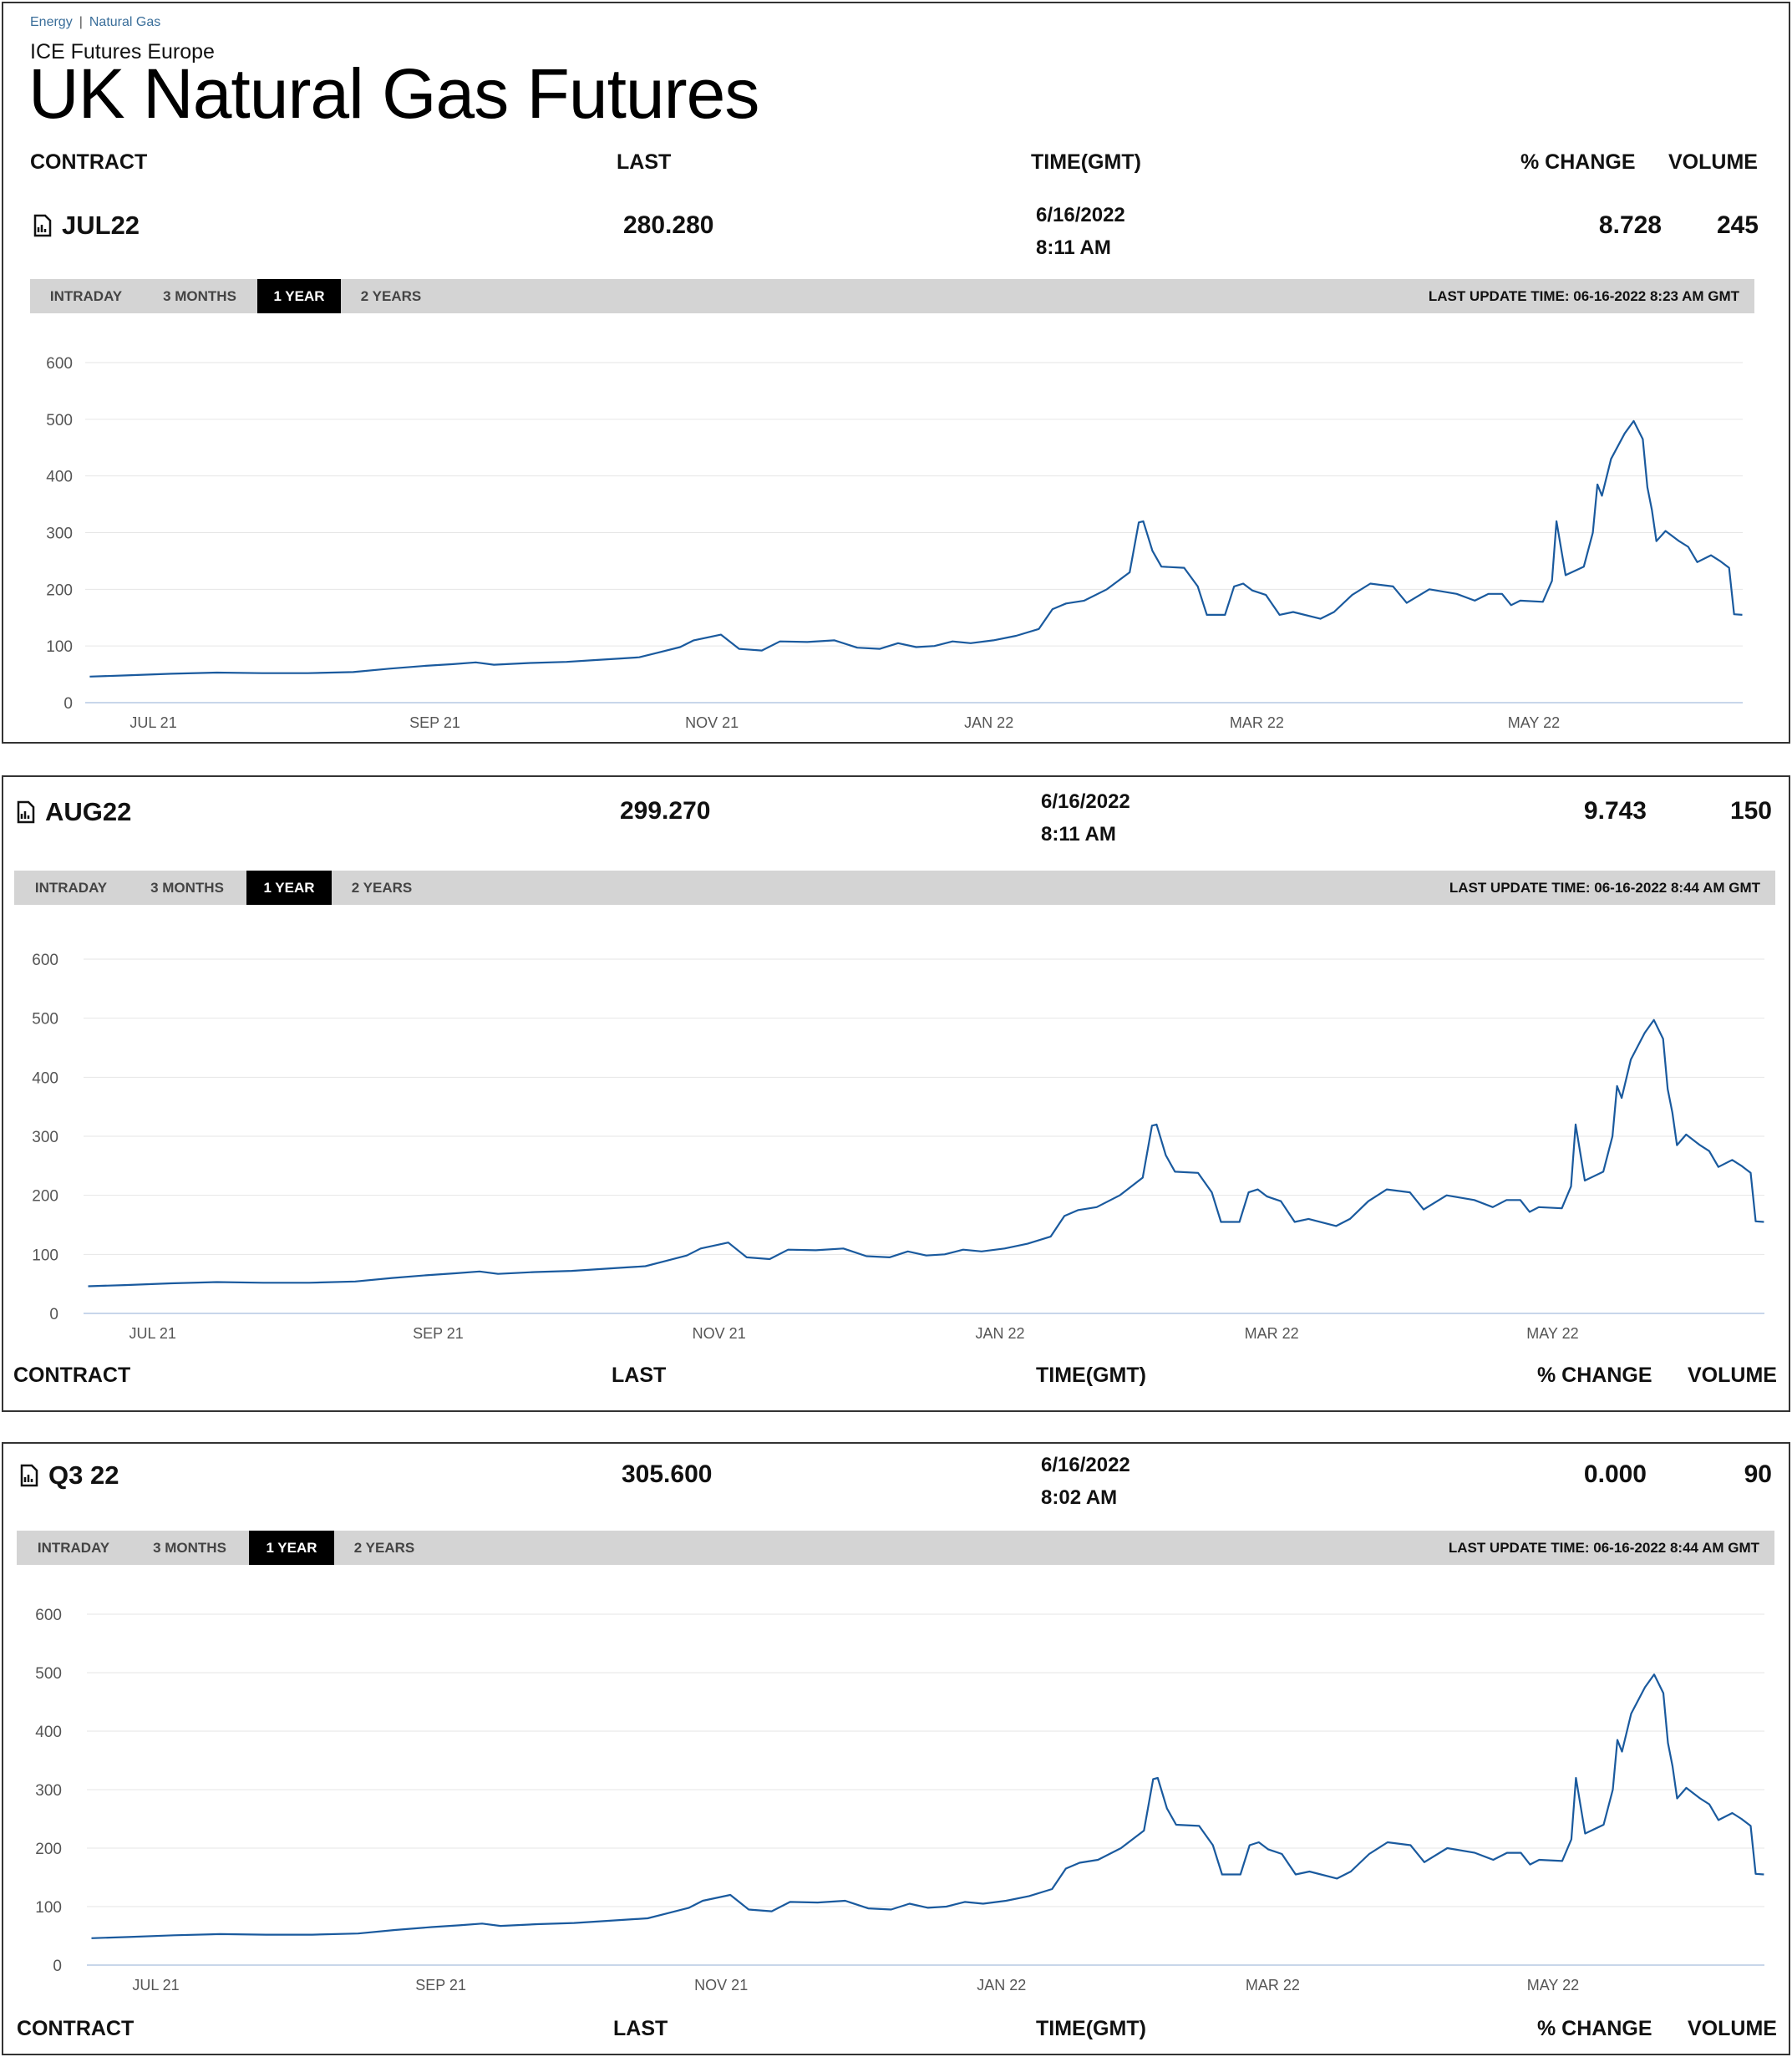  Describe the element at coordinates (84, 1475) in the screenshot. I see `contract-name-label: Q3 22` at that location.